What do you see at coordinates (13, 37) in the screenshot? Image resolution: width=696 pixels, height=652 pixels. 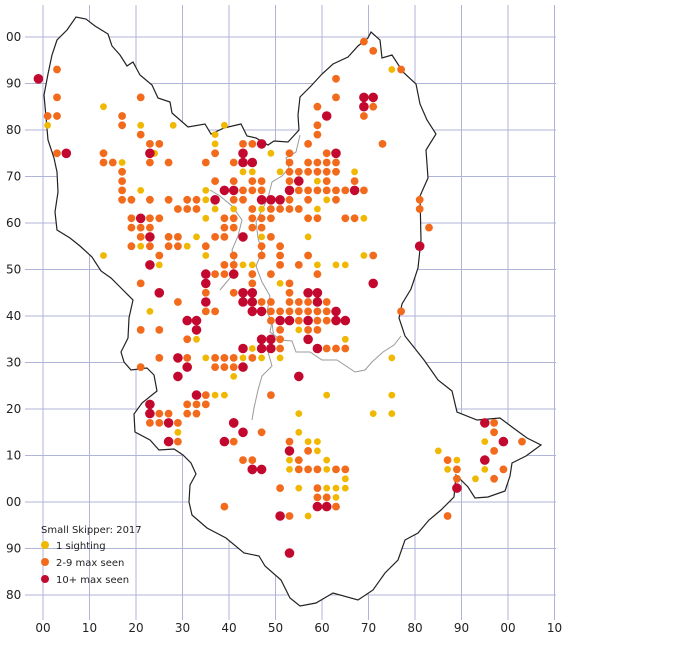 I see `y-tick-label: 00` at bounding box center [13, 37].